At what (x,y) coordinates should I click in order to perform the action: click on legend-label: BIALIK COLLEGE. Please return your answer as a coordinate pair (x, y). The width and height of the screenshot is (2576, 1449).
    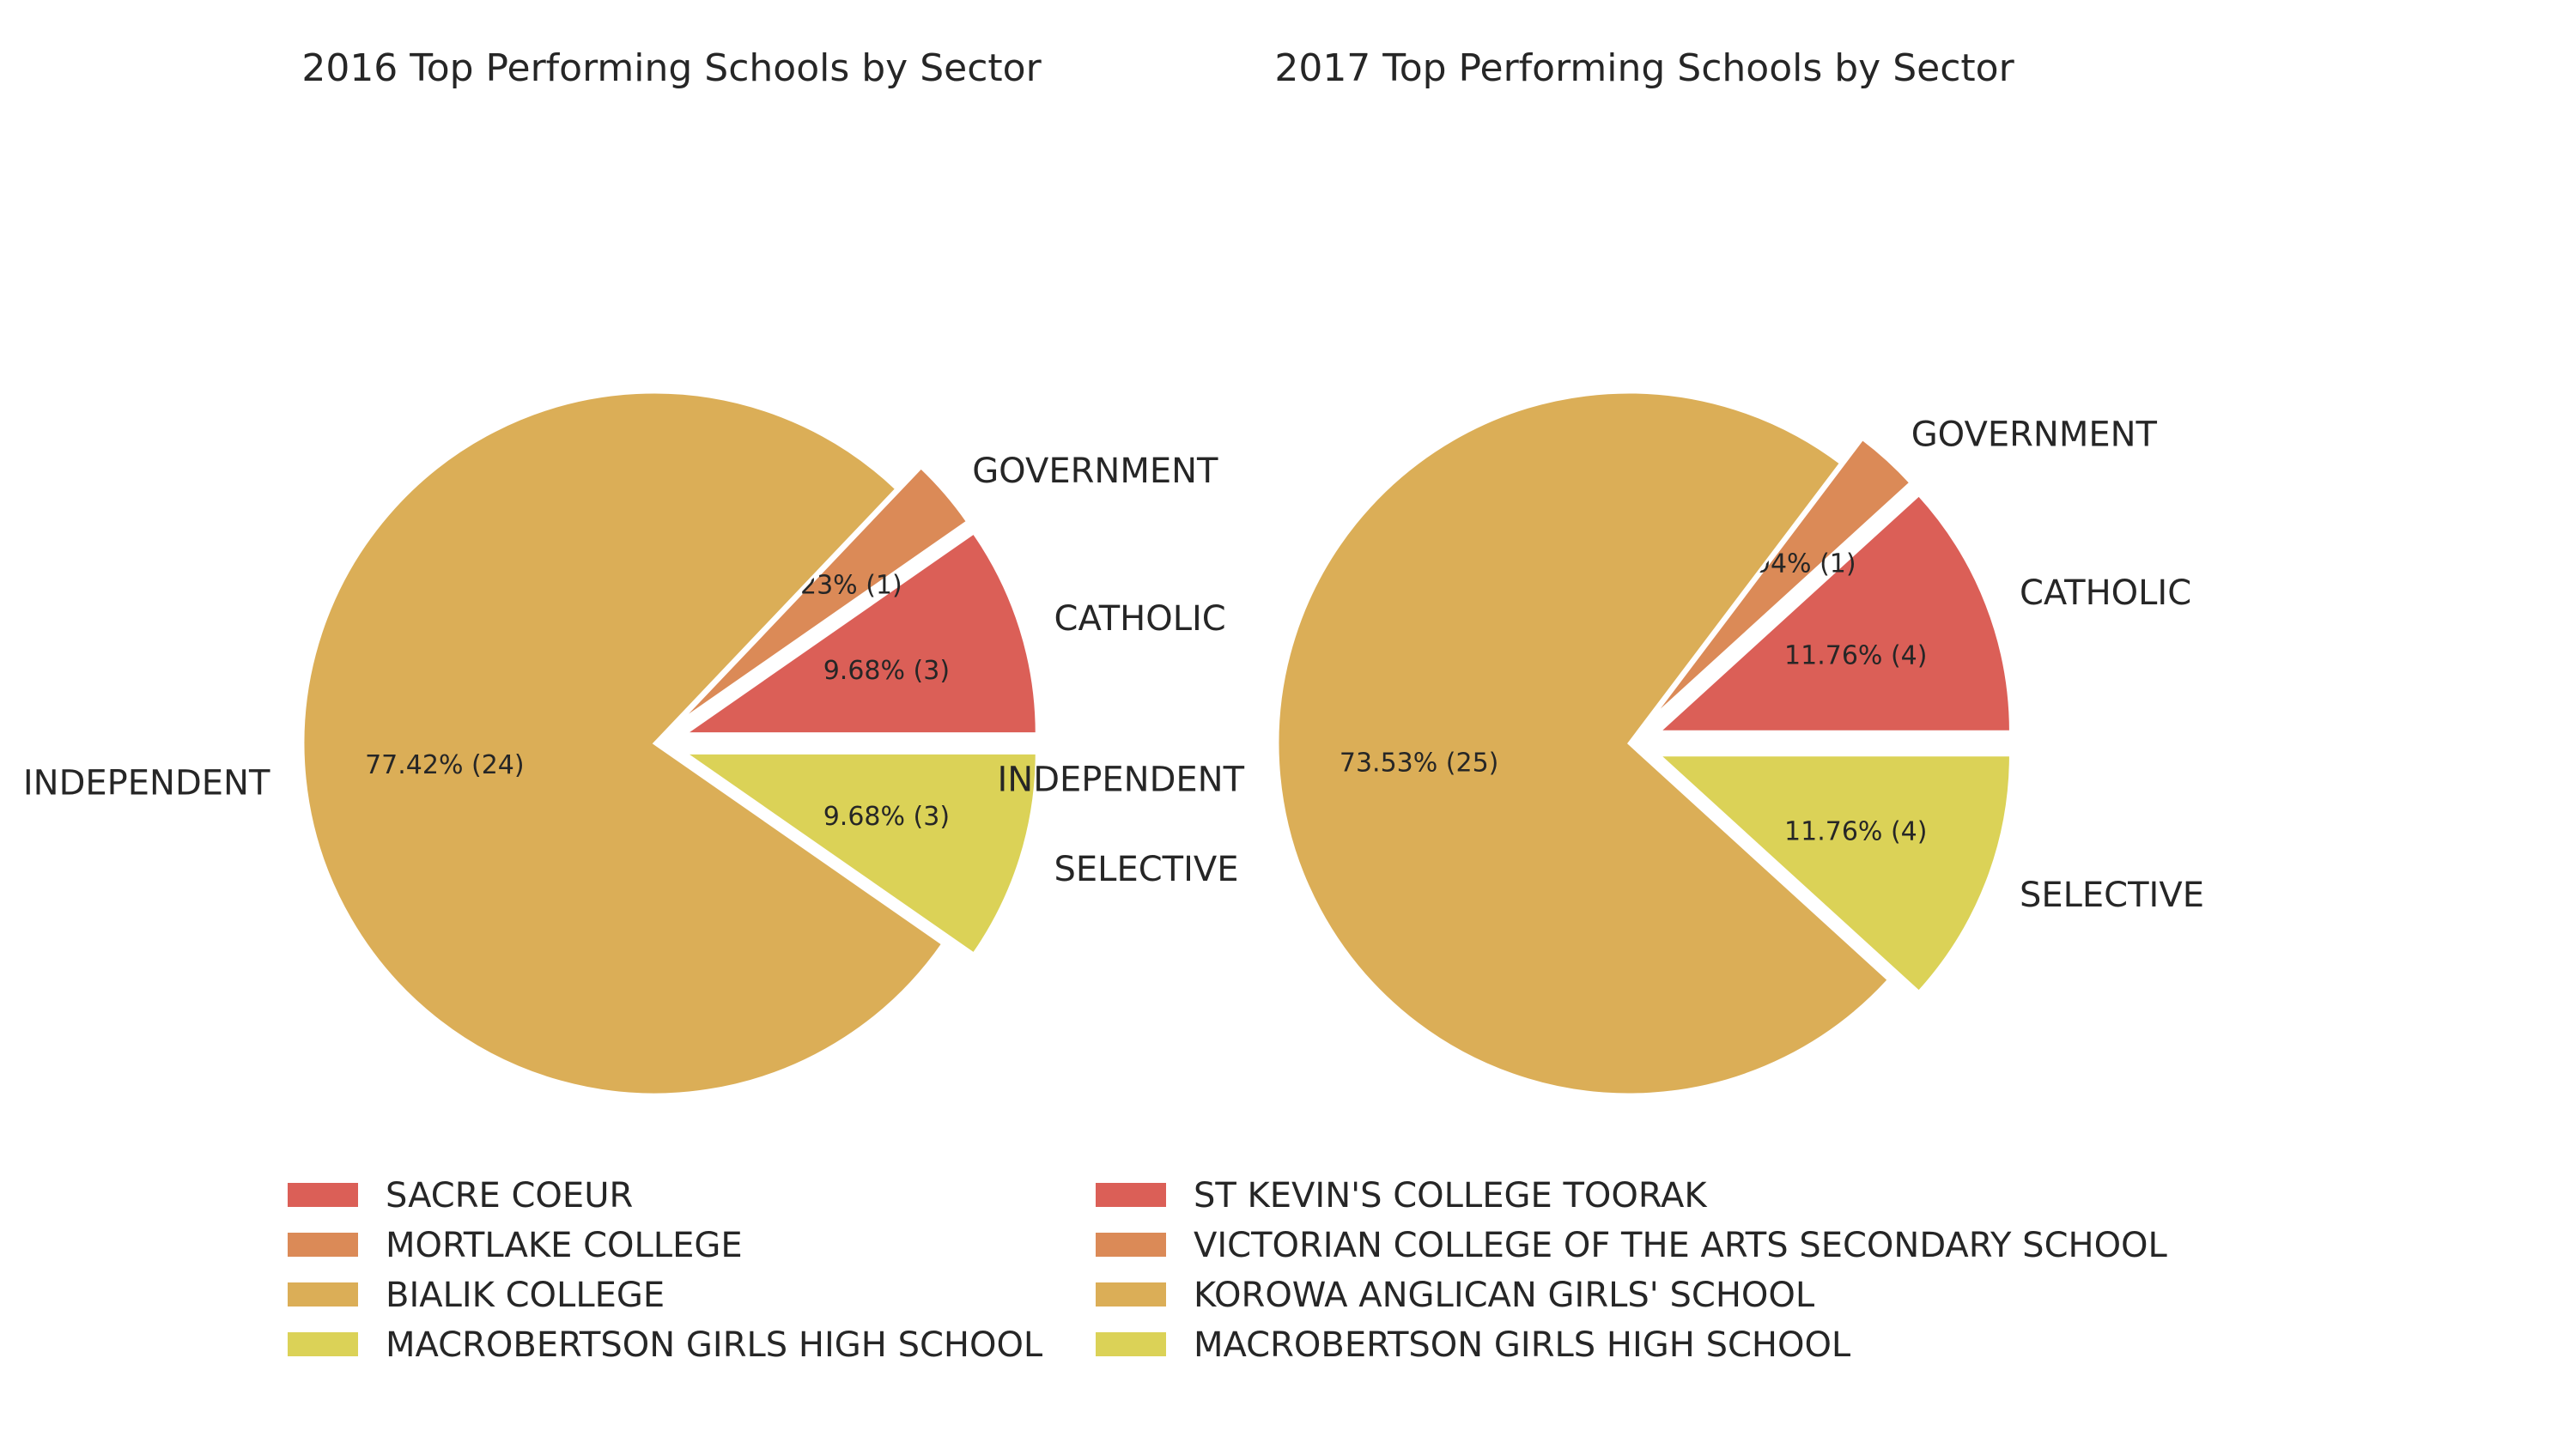
    Looking at the image, I should click on (525, 1295).